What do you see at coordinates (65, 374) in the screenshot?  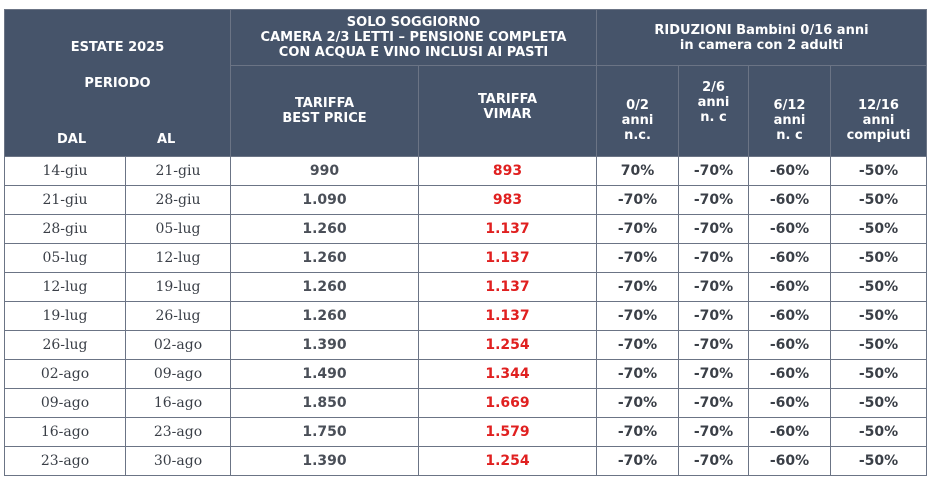 I see `dal-cell: 02-ago` at bounding box center [65, 374].